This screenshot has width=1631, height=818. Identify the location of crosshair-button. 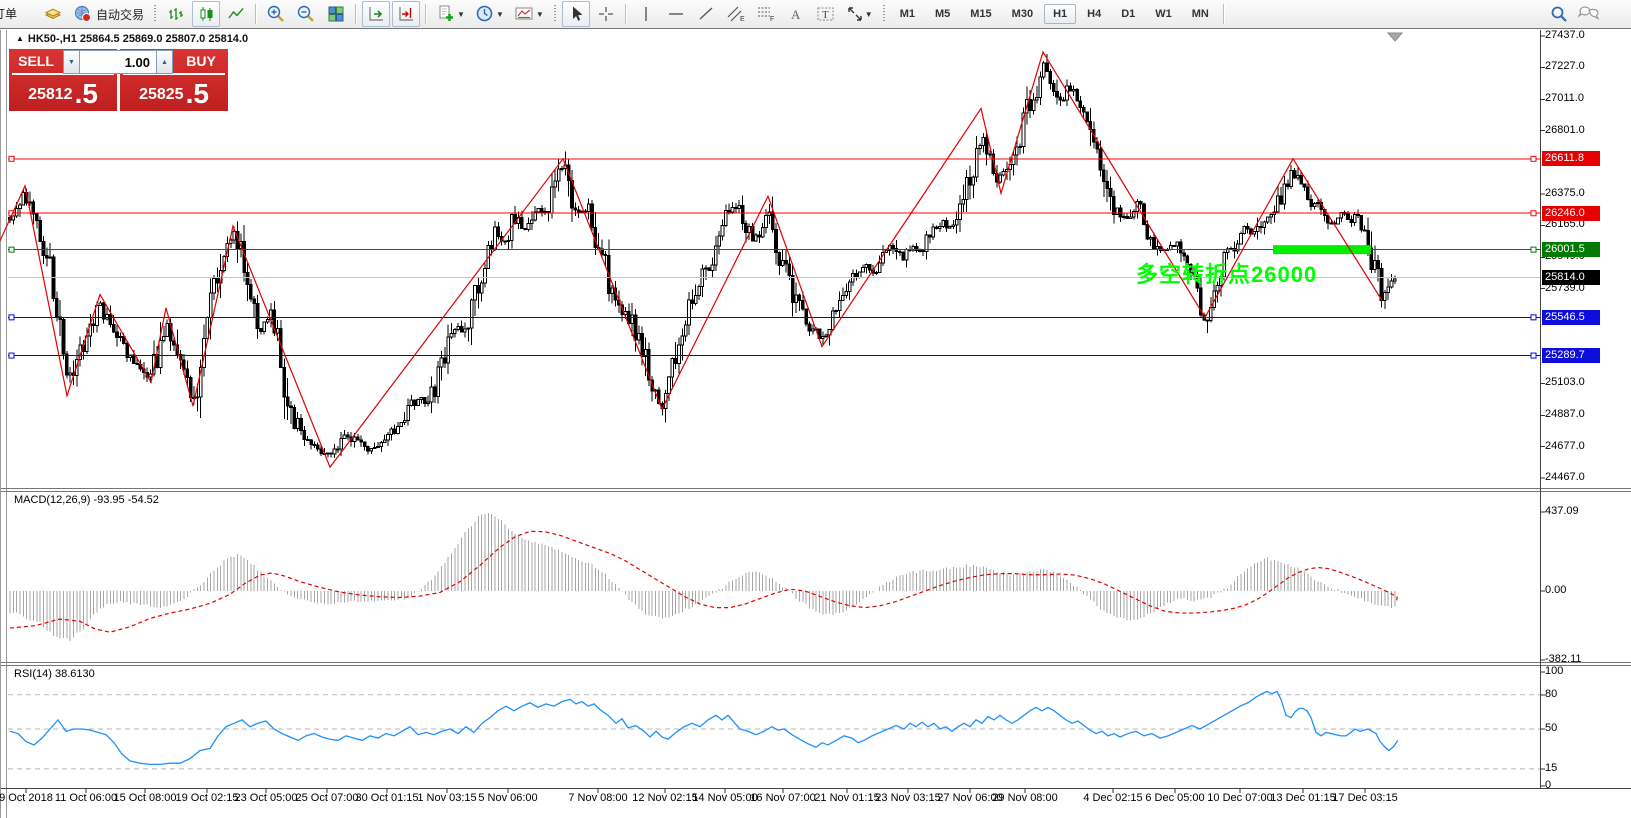
(606, 14).